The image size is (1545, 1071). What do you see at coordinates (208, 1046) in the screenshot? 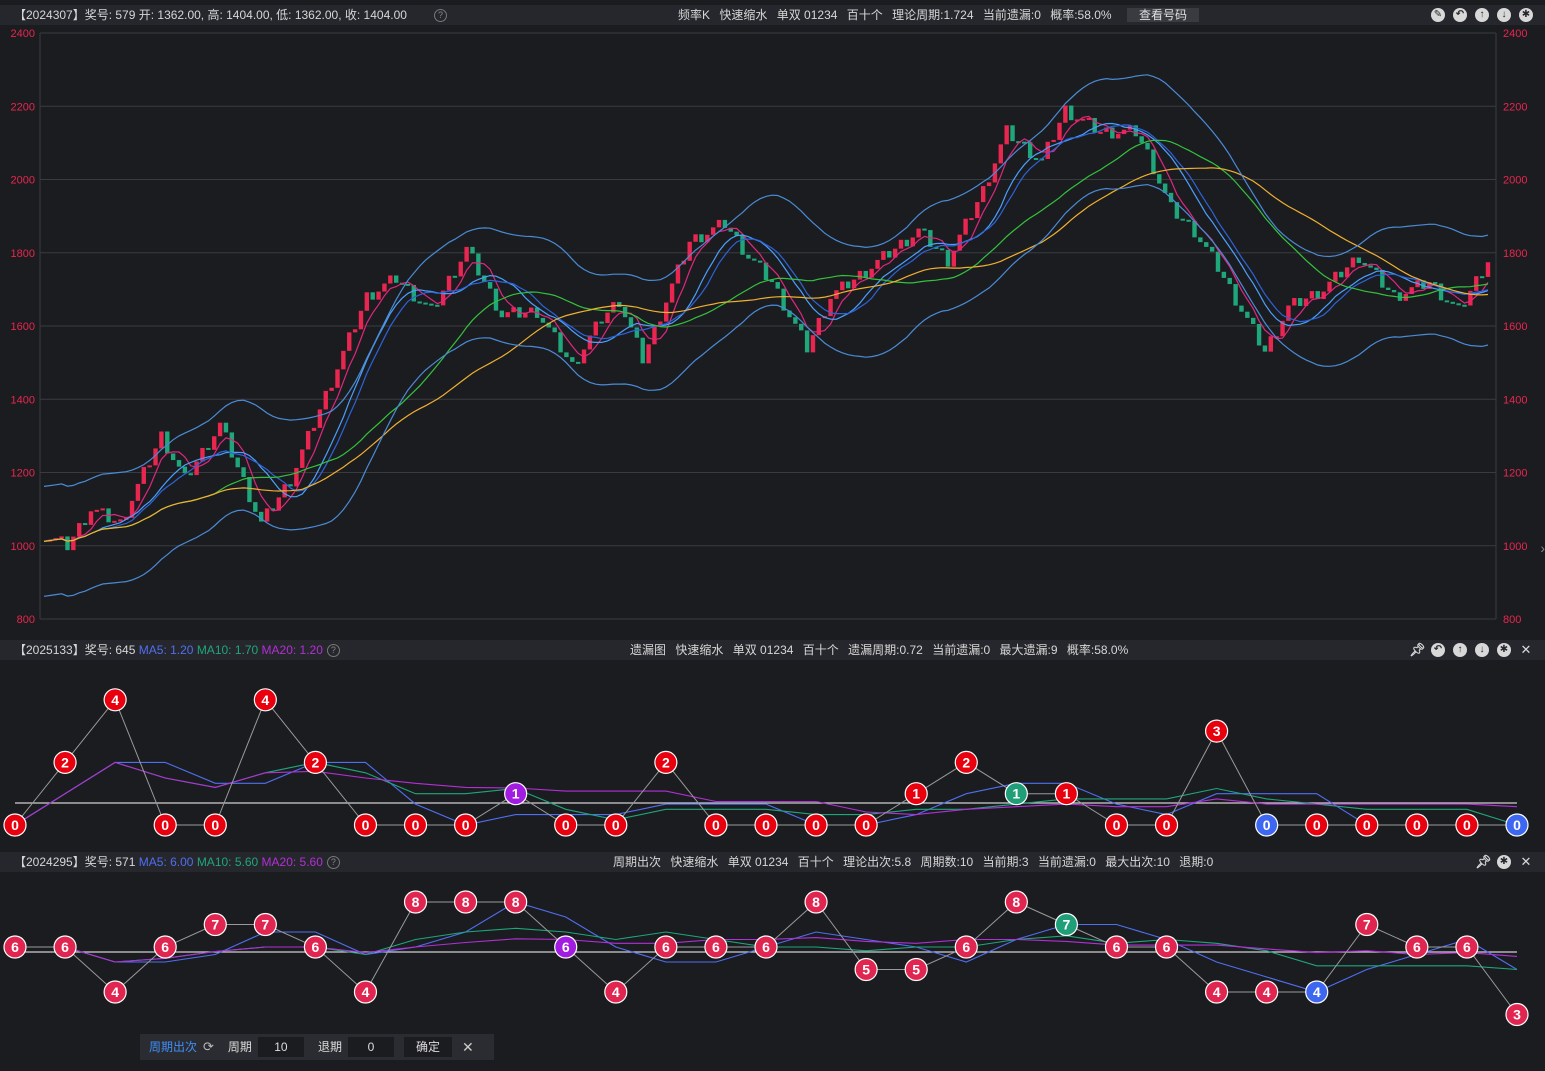
I see `refresh-icon: ⟳` at bounding box center [208, 1046].